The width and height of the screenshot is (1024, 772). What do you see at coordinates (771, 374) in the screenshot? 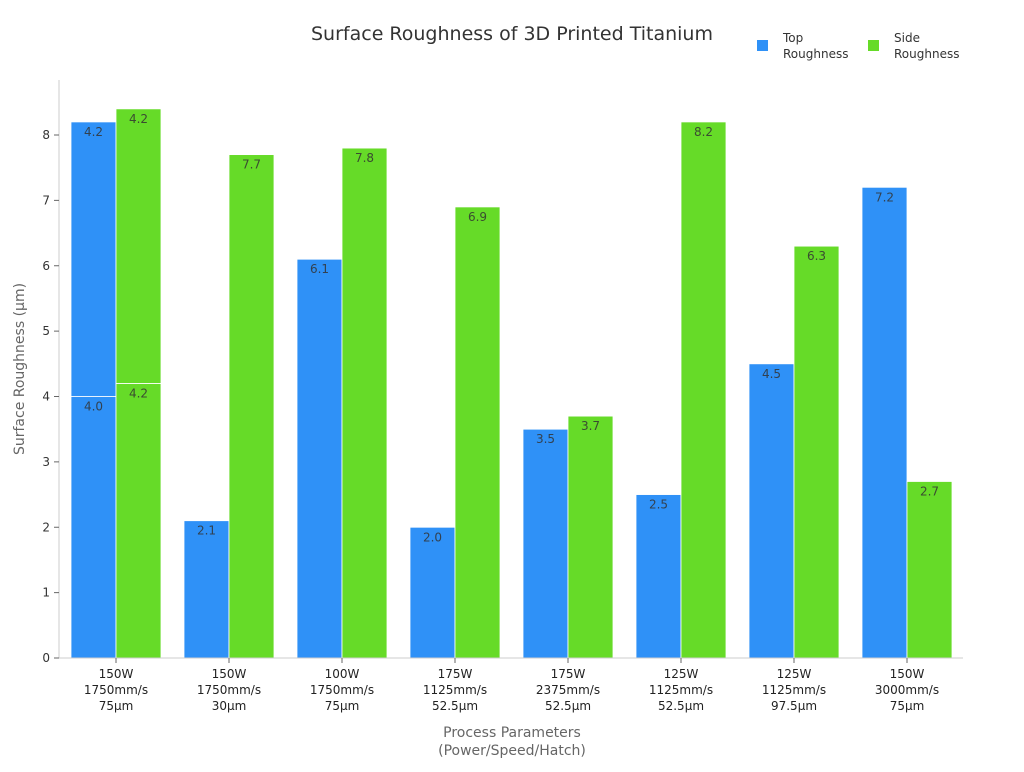
I see `data-label: 4.5` at bounding box center [771, 374].